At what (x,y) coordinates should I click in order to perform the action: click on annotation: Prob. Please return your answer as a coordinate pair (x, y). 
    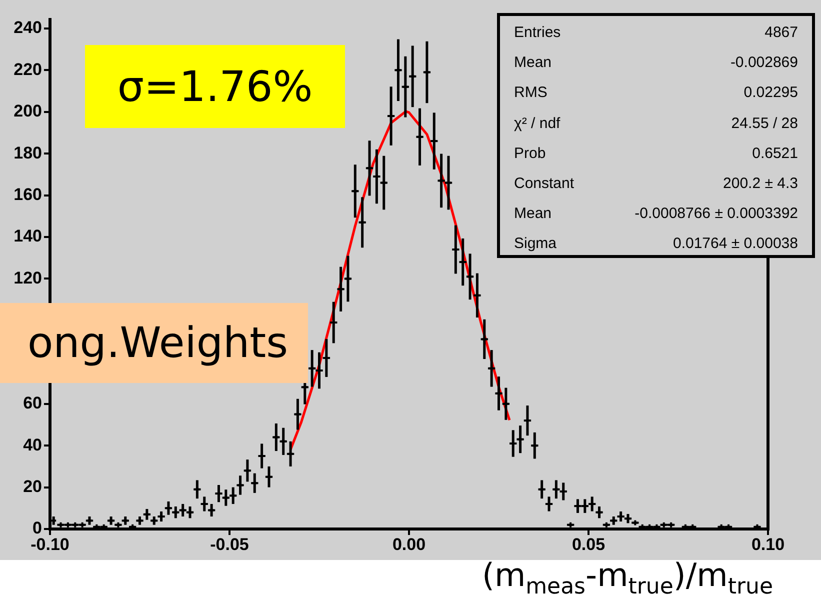
    Looking at the image, I should click on (530, 154).